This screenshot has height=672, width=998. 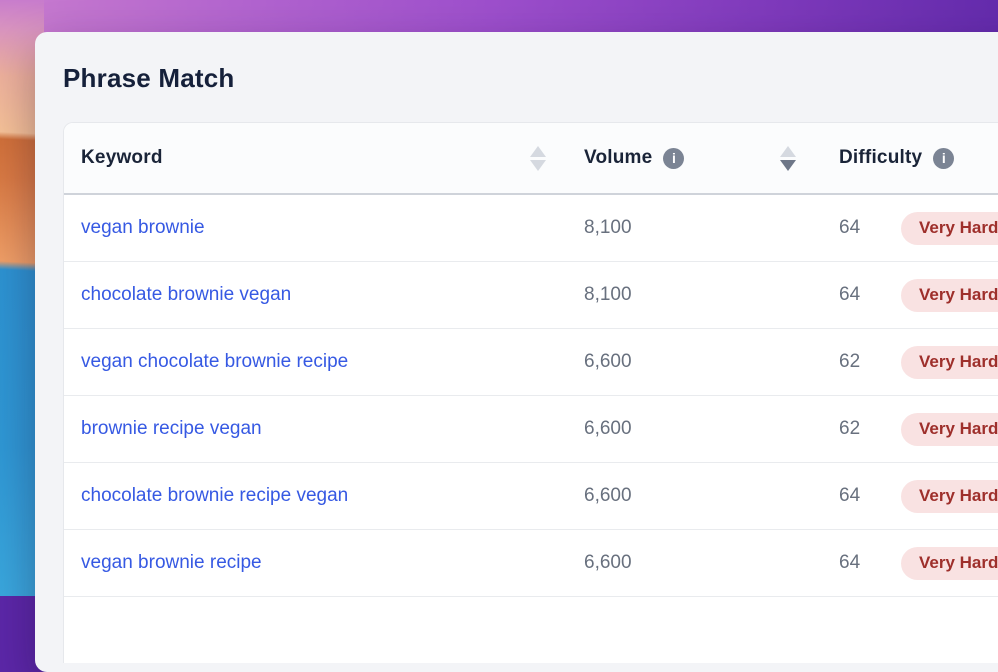 What do you see at coordinates (538, 158) in the screenshot?
I see `sort-icon-keyword` at bounding box center [538, 158].